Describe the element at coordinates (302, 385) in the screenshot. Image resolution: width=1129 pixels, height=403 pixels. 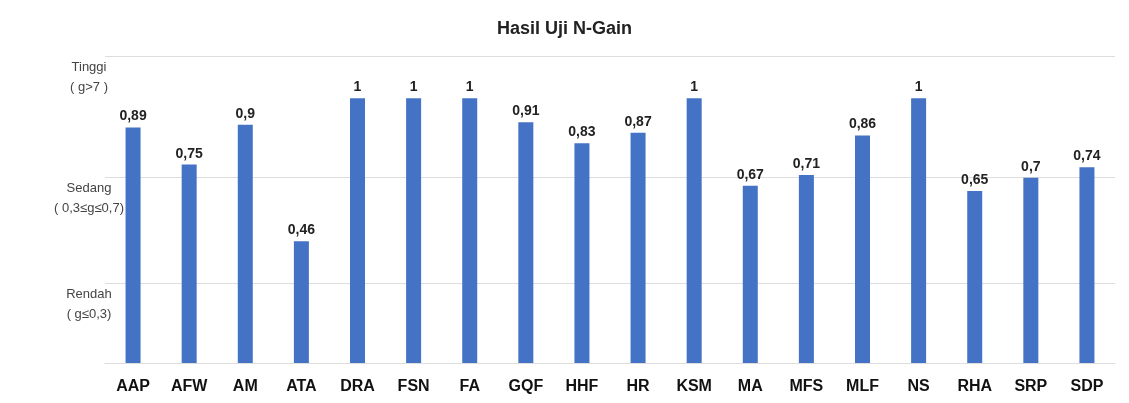
I see `x-tick-label: ATA` at that location.